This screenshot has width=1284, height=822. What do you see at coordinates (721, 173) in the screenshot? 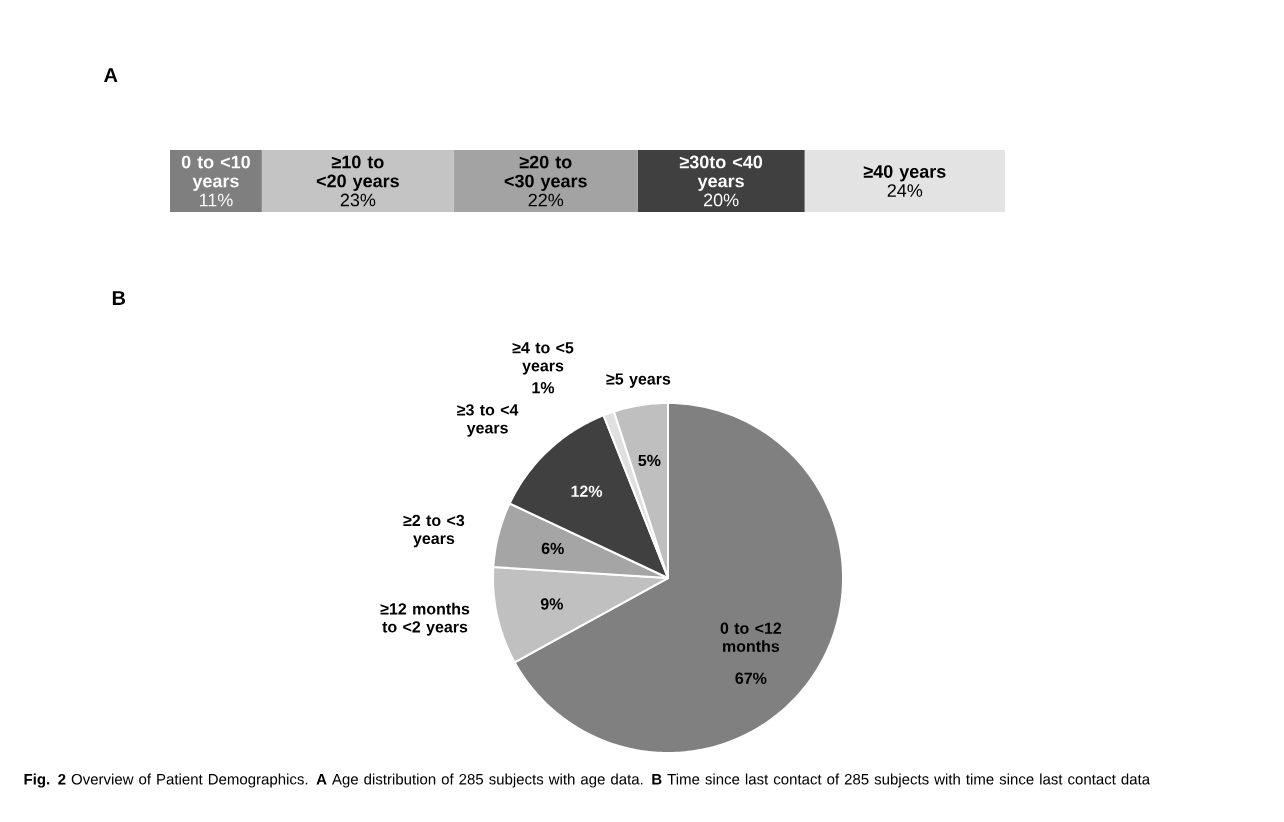
I see `series-label: ≥30to <40 years` at bounding box center [721, 173].